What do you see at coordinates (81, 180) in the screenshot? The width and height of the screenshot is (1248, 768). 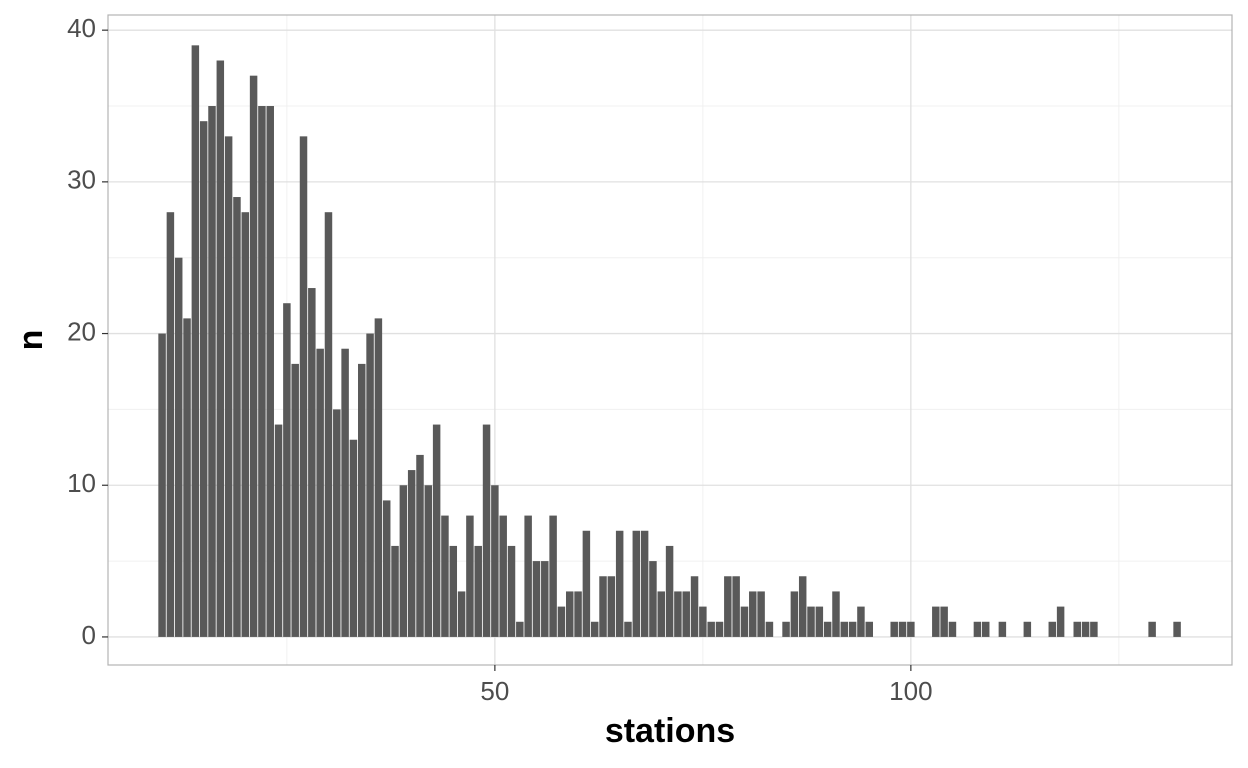 I see `y-tick-label: 30` at bounding box center [81, 180].